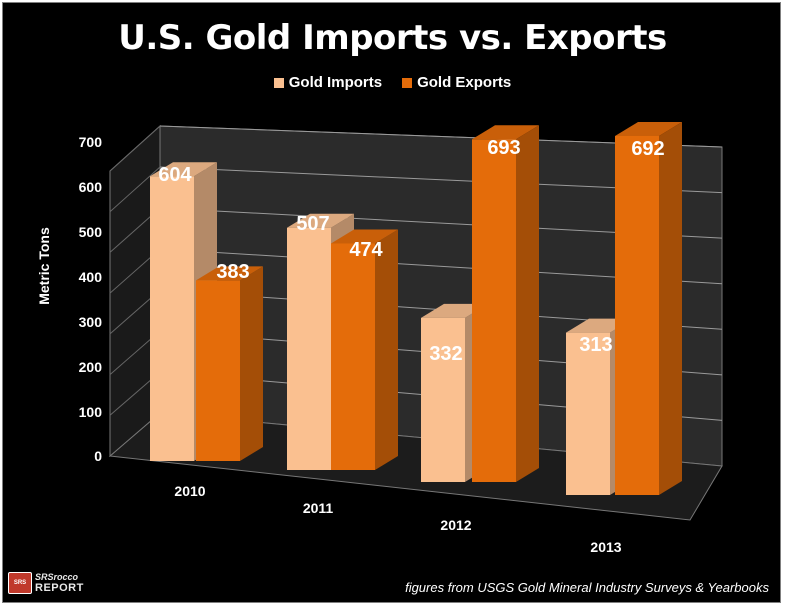 The image size is (785, 607). I want to click on logo-text-bottom: REPORT, so click(59, 588).